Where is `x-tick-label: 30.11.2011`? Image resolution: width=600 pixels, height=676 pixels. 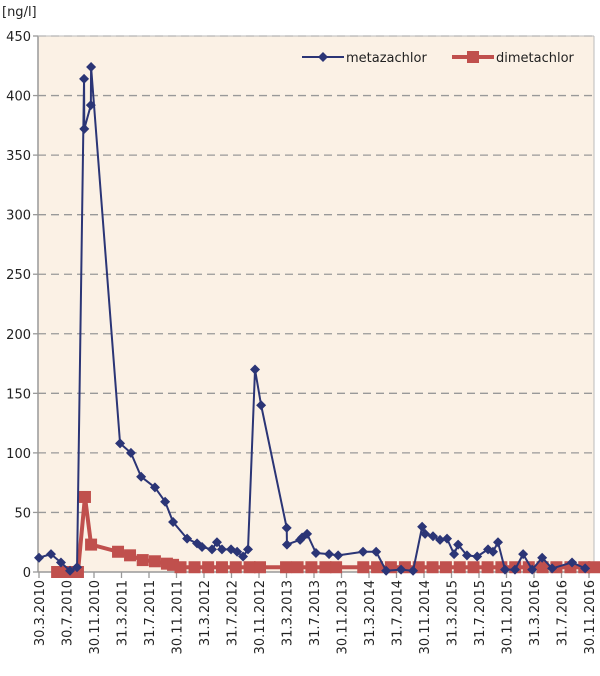 x-tick-label: 30.11.2011 is located at coordinates (178, 617).